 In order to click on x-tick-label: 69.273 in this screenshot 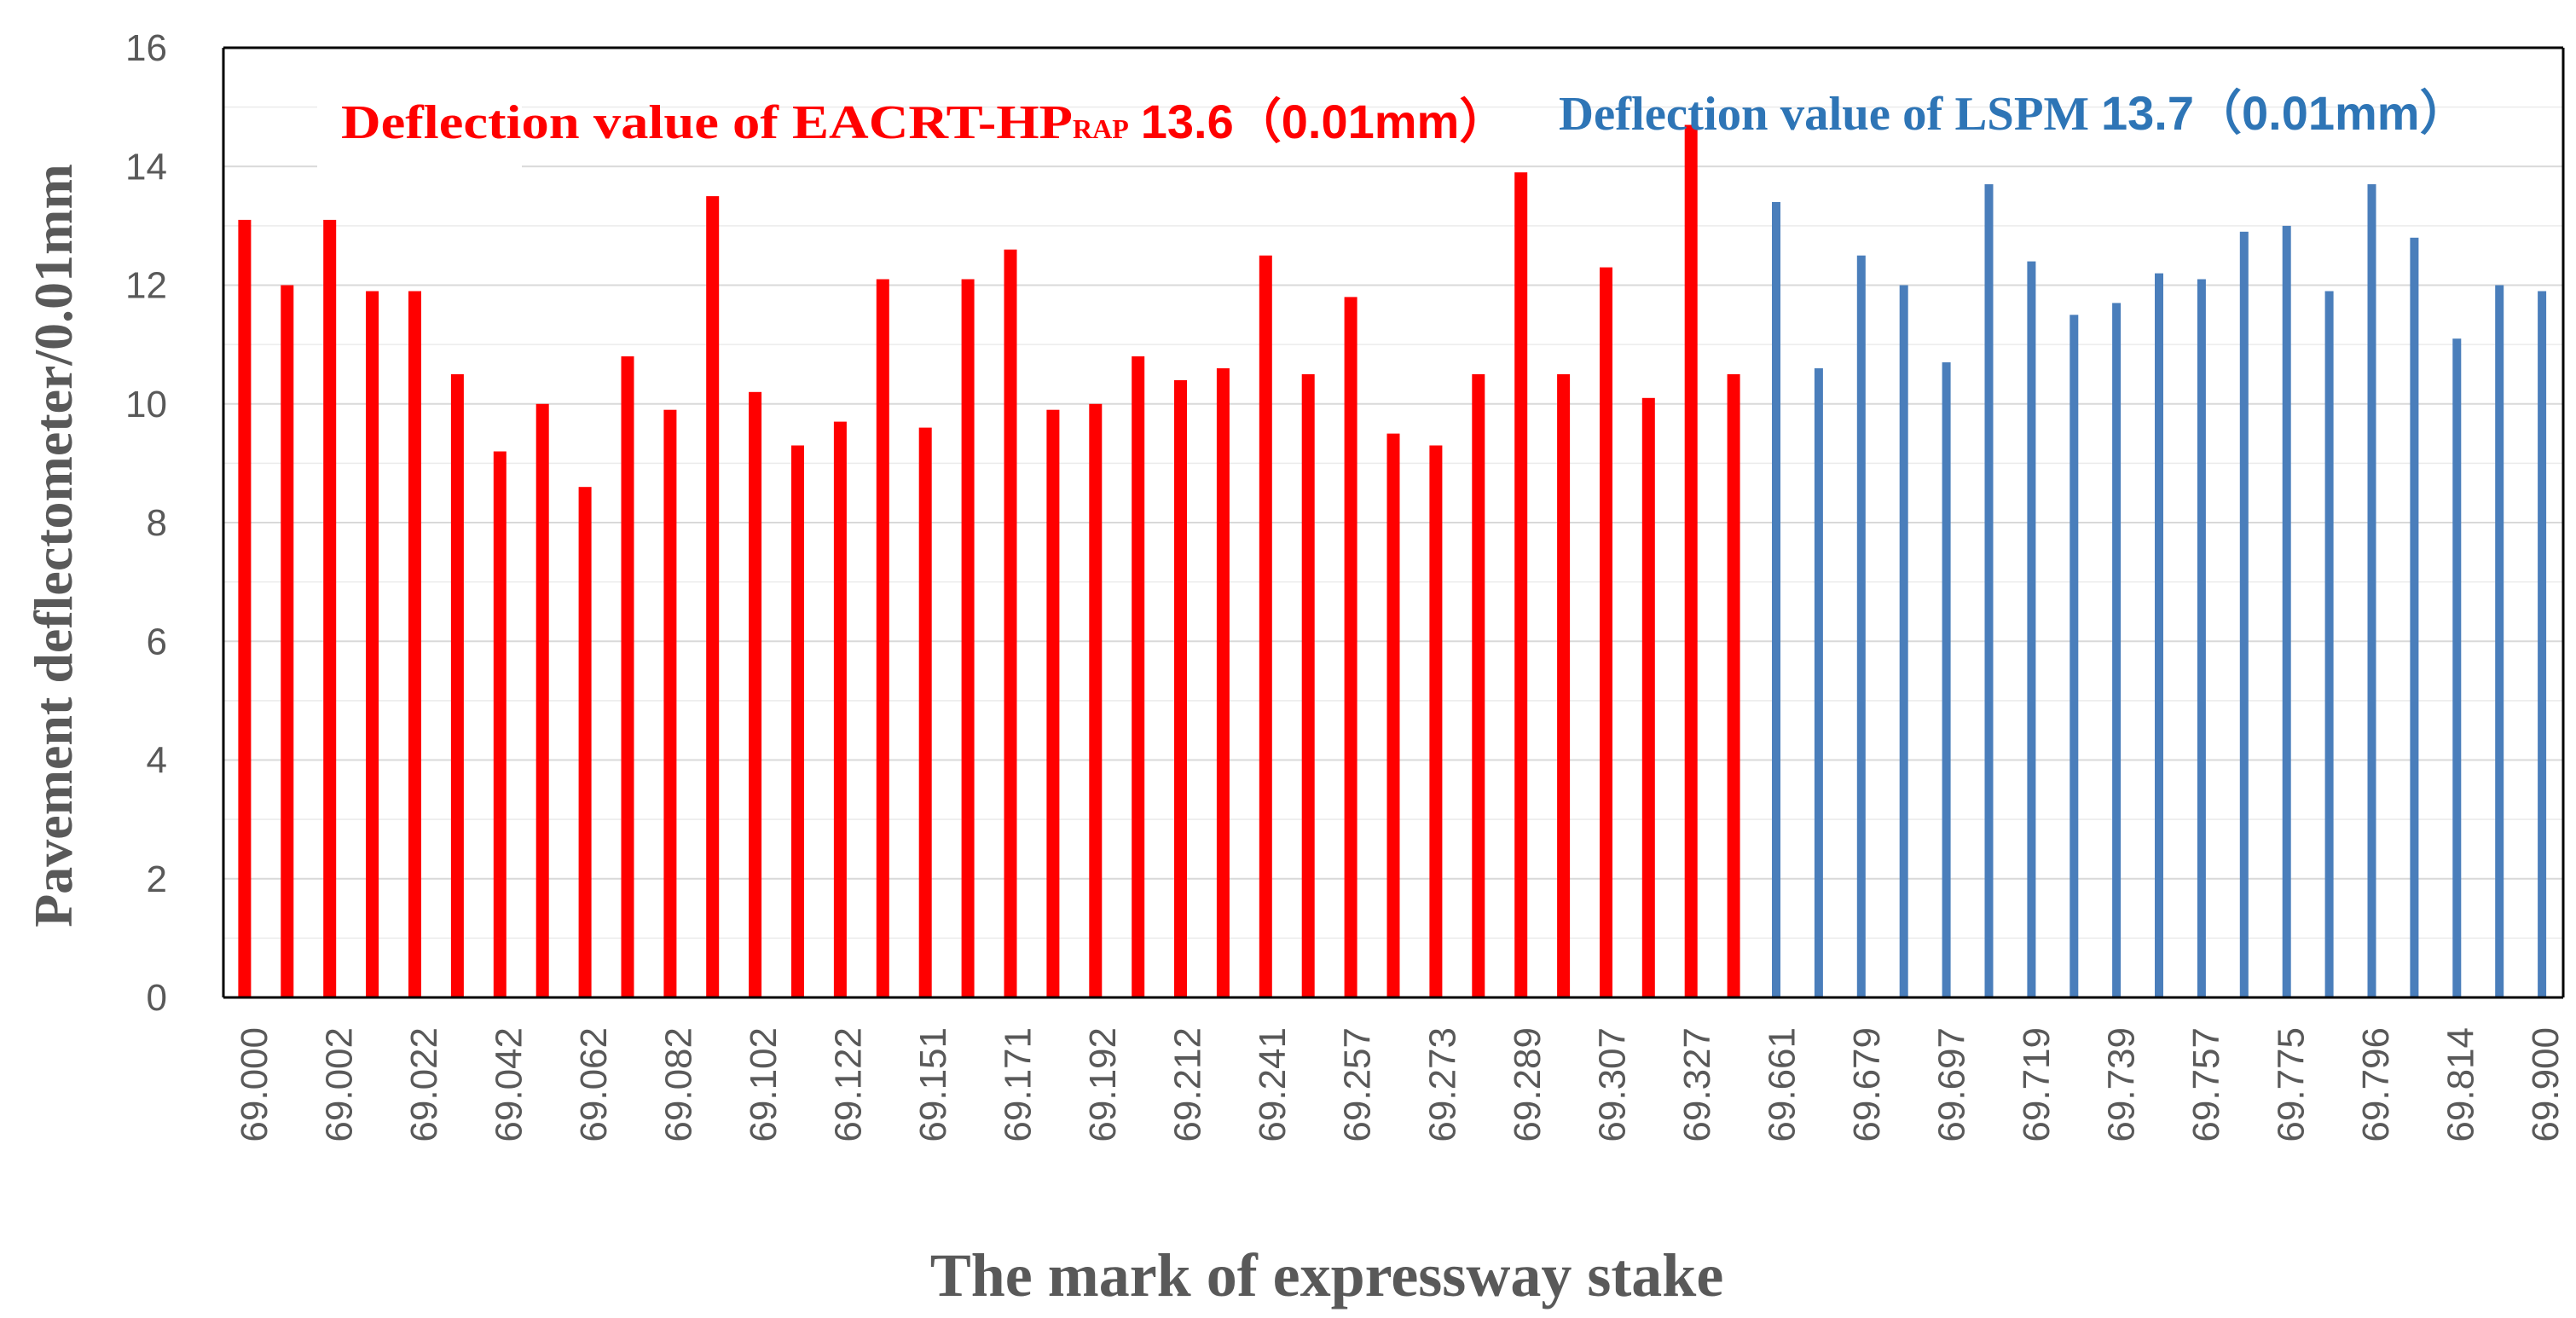, I will do `click(1442, 1084)`.